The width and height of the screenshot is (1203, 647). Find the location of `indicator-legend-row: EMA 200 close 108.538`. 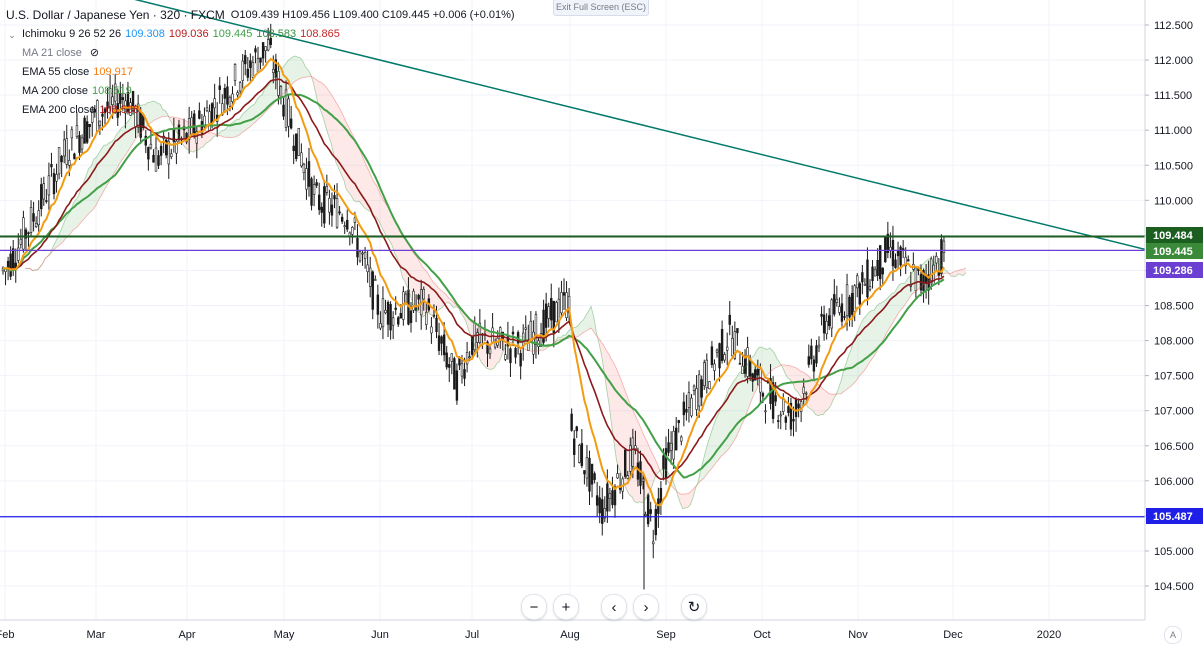

indicator-legend-row: EMA 200 close 108.538 is located at coordinates (260, 110).